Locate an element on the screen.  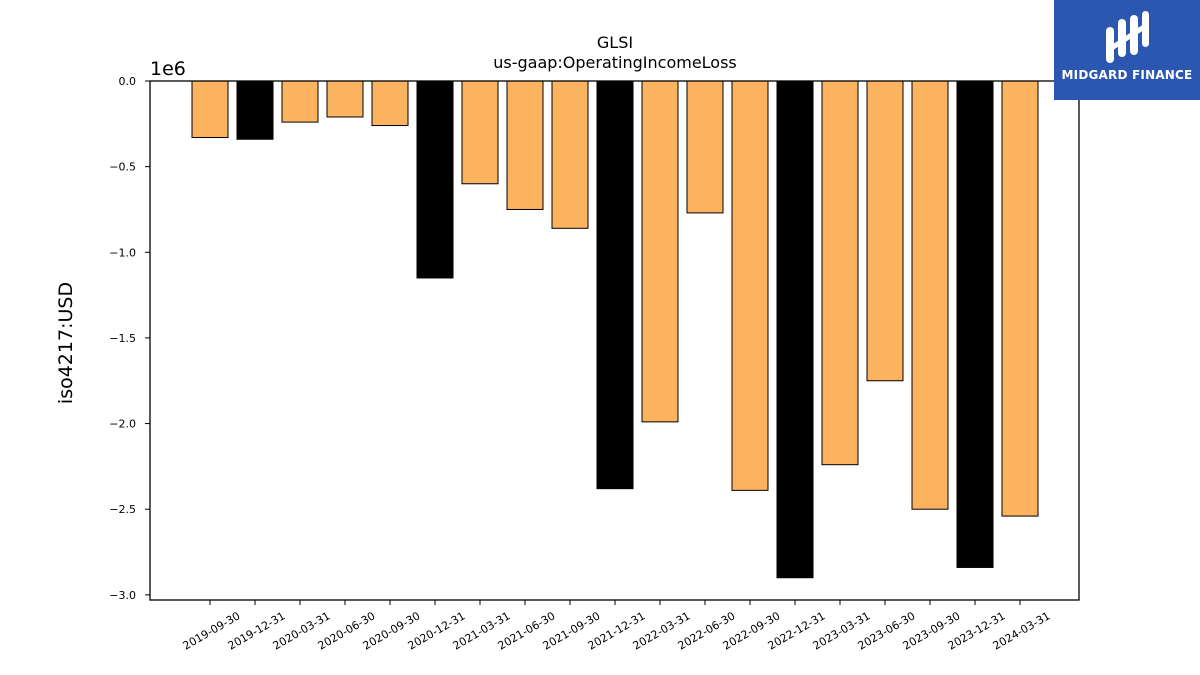
y-axis-label: iso4217:USD is located at coordinates (66, 343).